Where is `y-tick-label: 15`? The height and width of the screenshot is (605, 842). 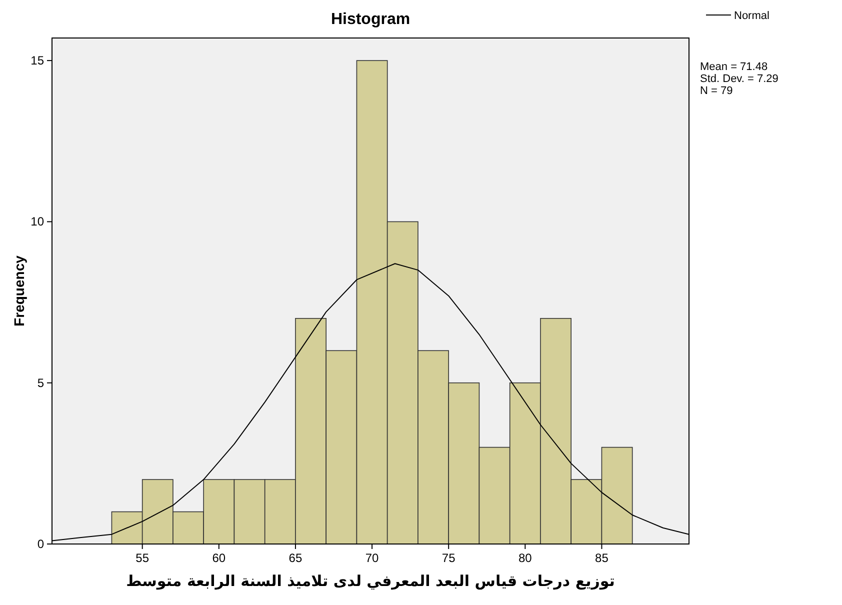
y-tick-label: 15 is located at coordinates (37, 61).